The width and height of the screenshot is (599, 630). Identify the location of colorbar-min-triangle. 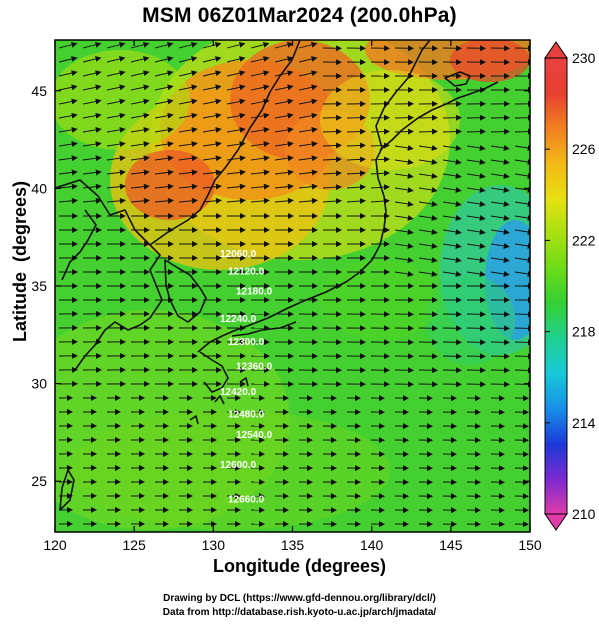
(556, 522).